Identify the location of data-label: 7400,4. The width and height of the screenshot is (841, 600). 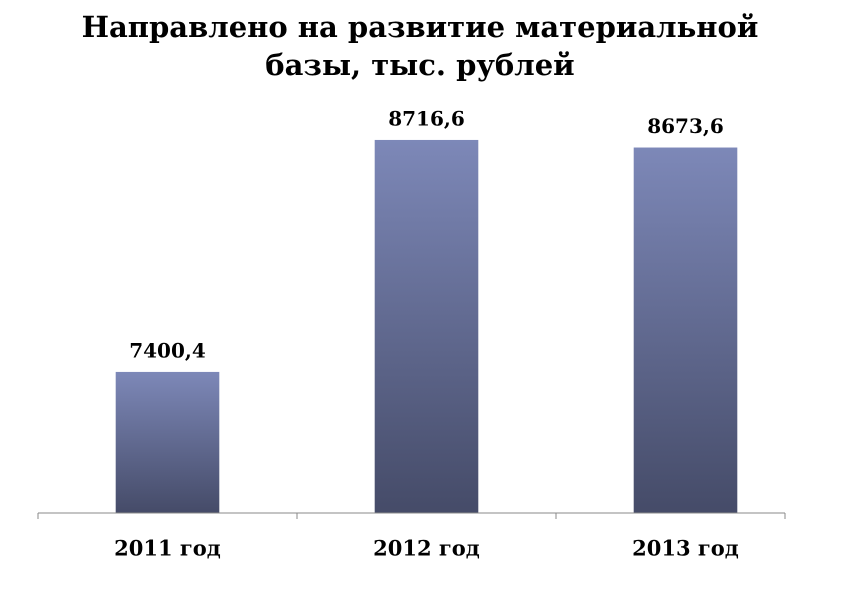
(167, 350).